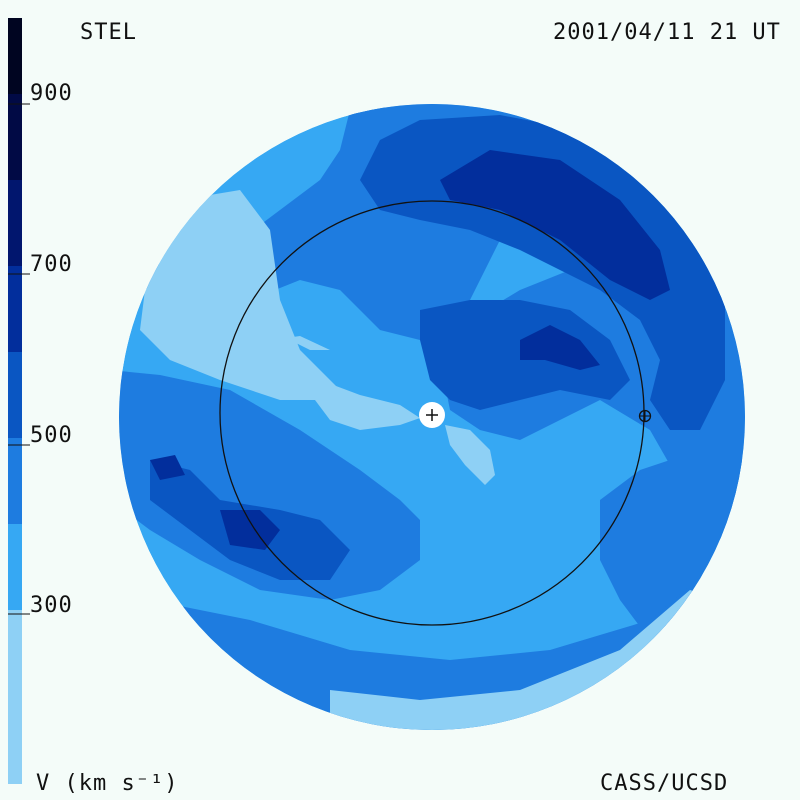  Describe the element at coordinates (470, 455) in the screenshot. I see `region-slow-tail` at that location.